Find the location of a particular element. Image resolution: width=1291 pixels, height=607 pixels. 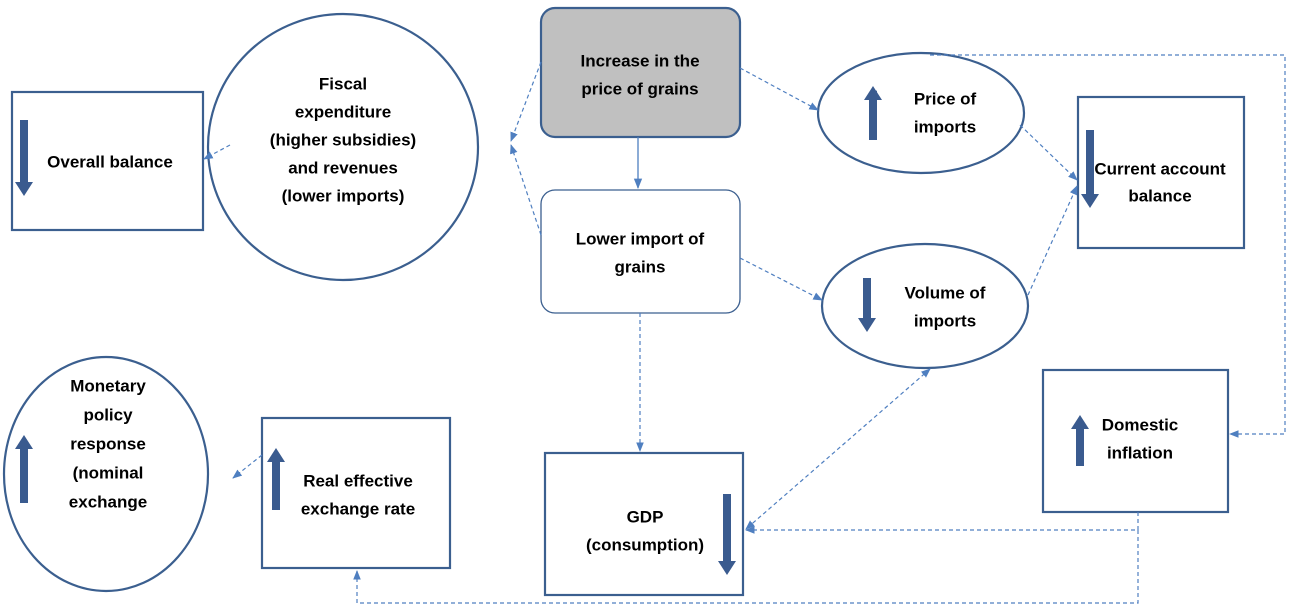

monetary-ellipse is located at coordinates (106, 474).